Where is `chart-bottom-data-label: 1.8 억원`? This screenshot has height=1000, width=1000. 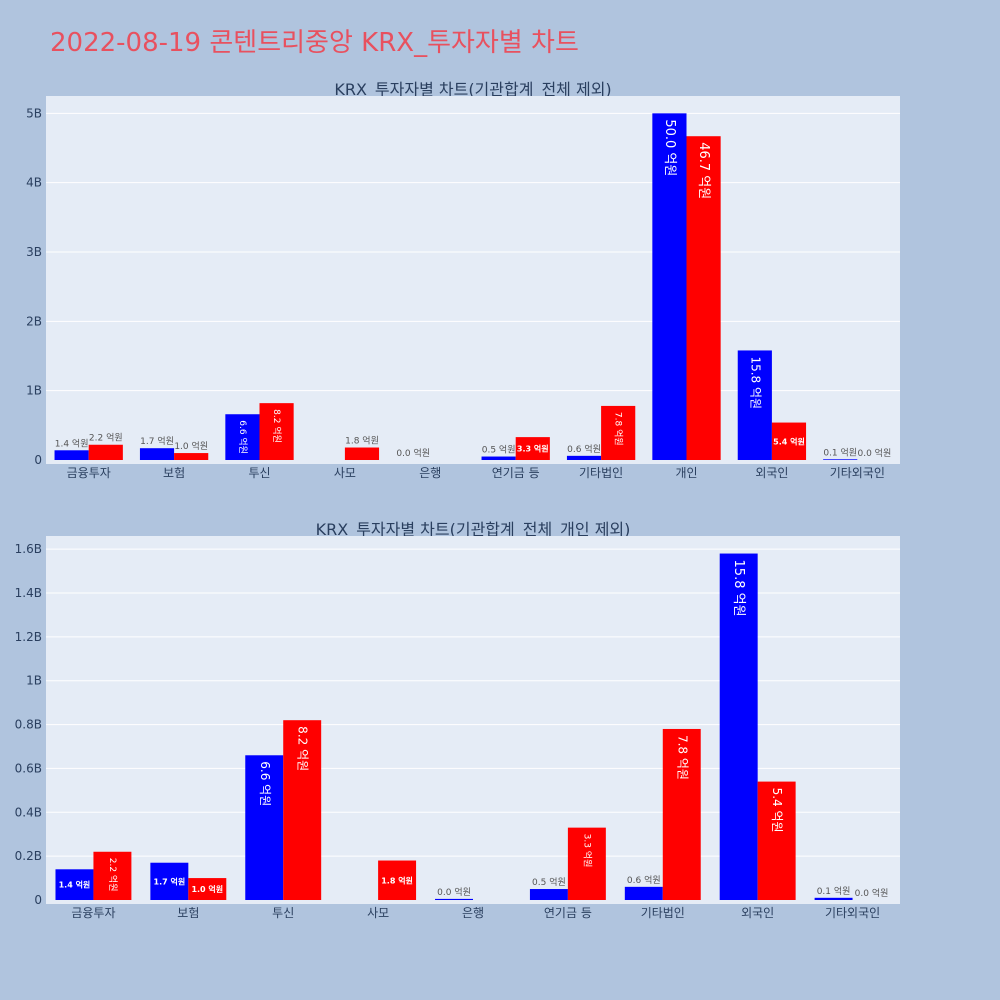
chart-bottom-data-label: 1.8 억원 is located at coordinates (397, 880).